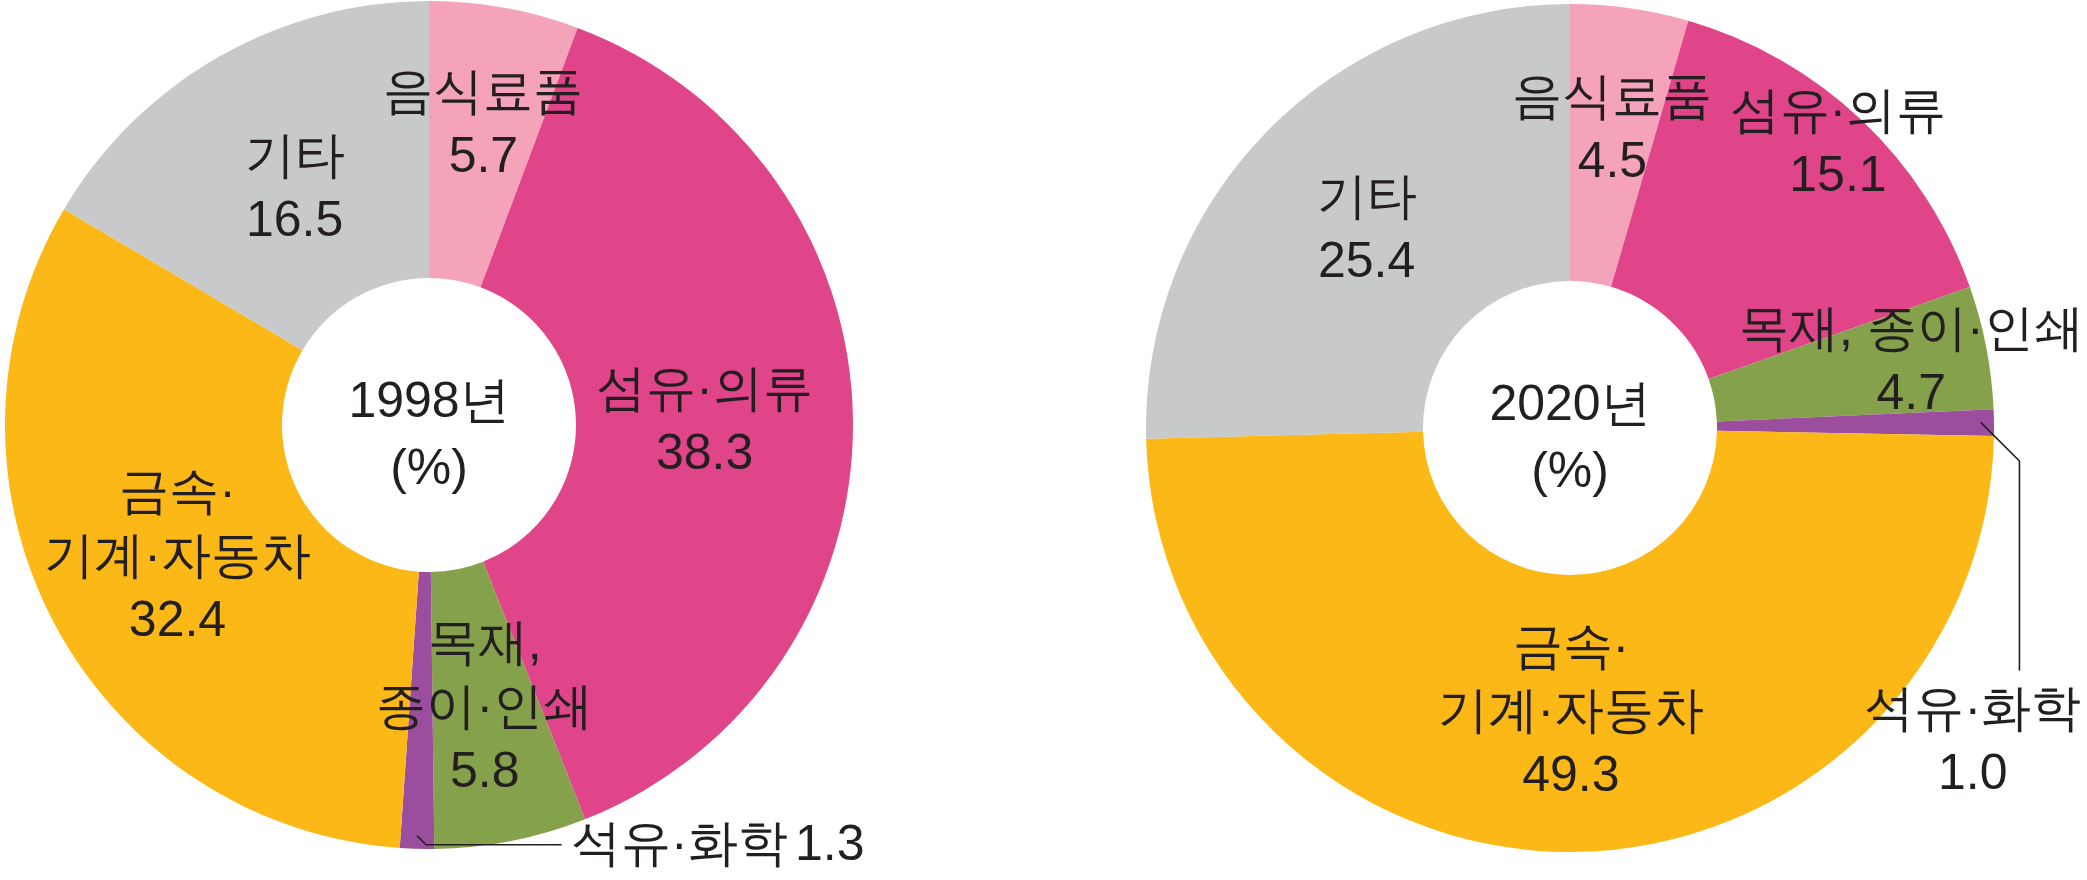  I want to click on data-label: 5.8, so click(485, 769).